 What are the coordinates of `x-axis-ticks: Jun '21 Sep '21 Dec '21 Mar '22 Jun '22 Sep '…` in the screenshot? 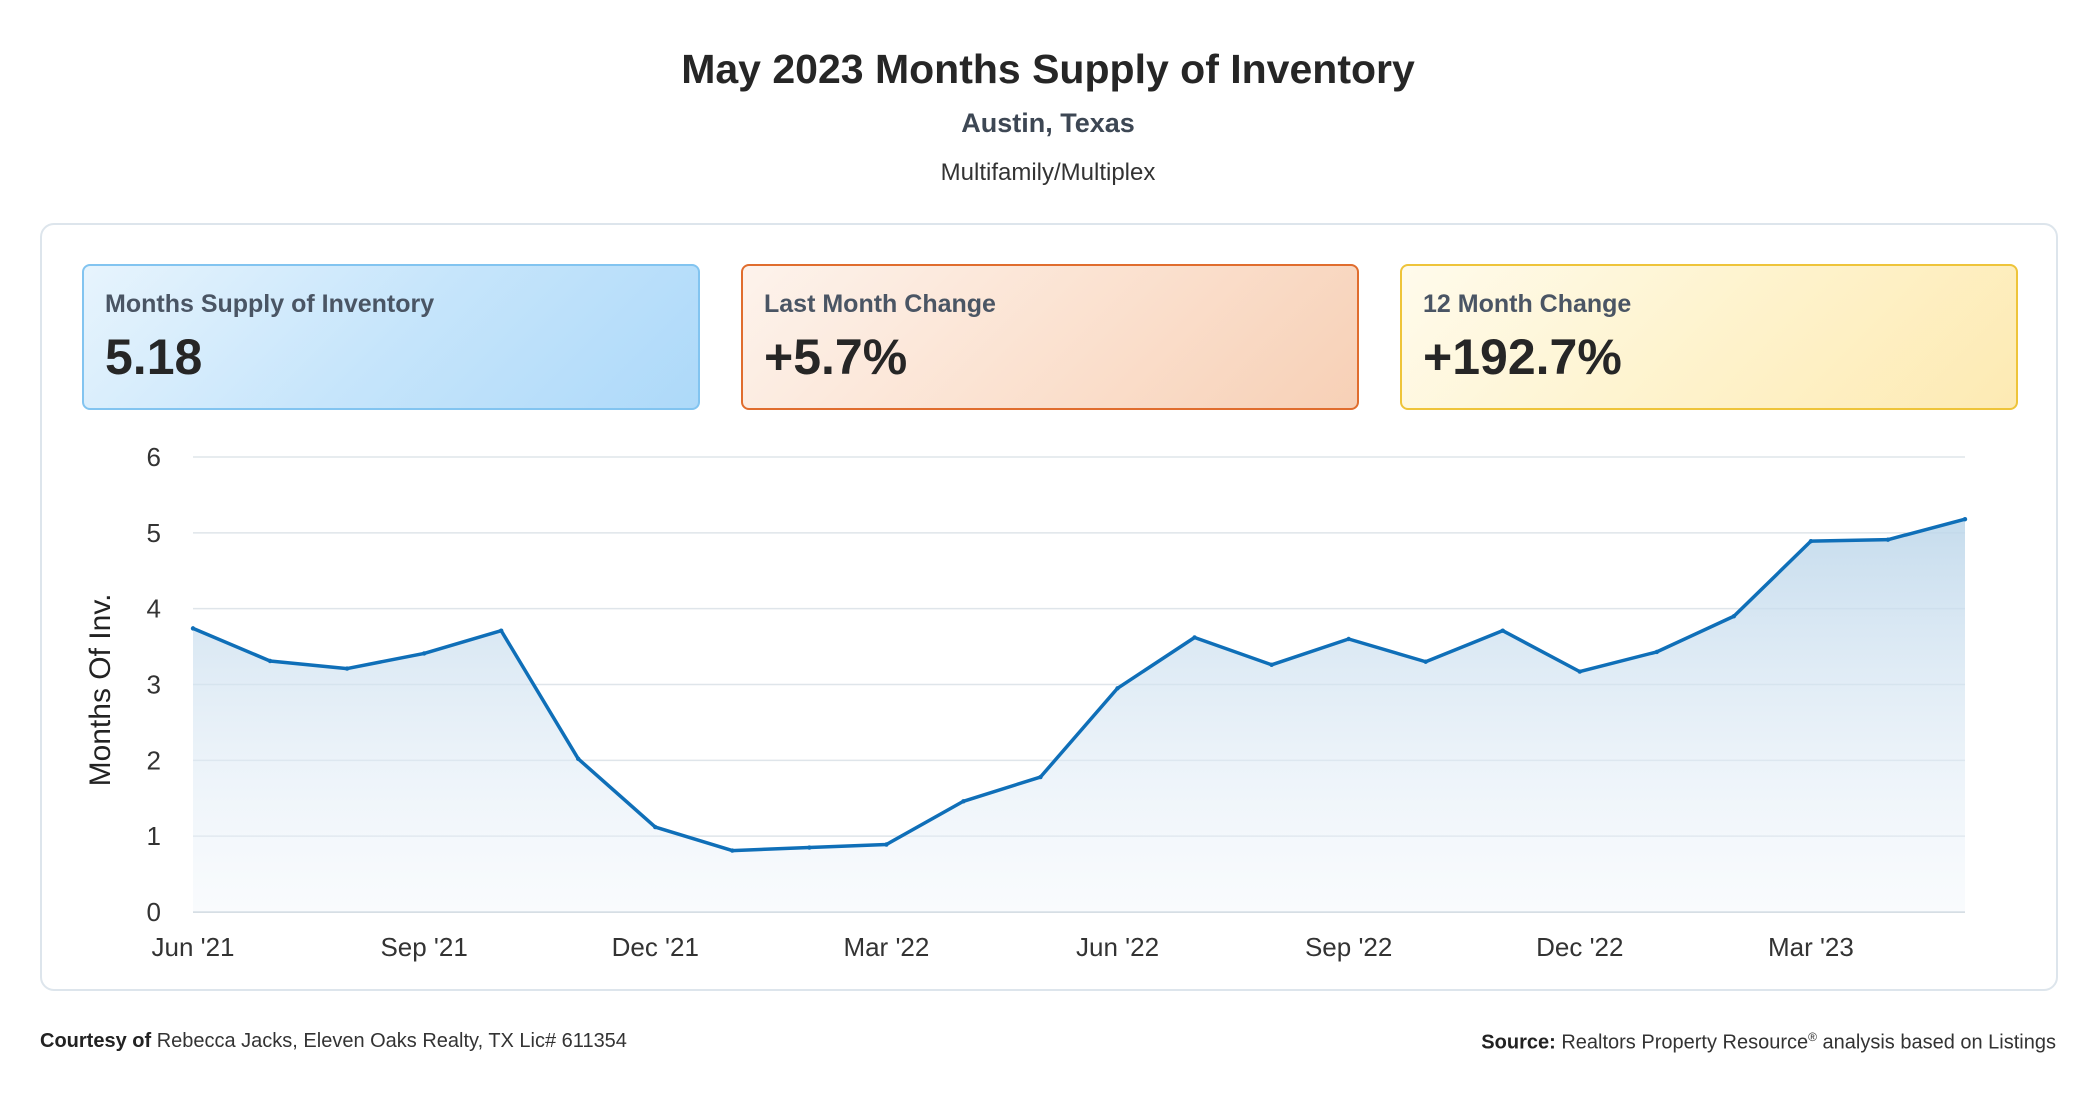 It's located at (1002, 947).